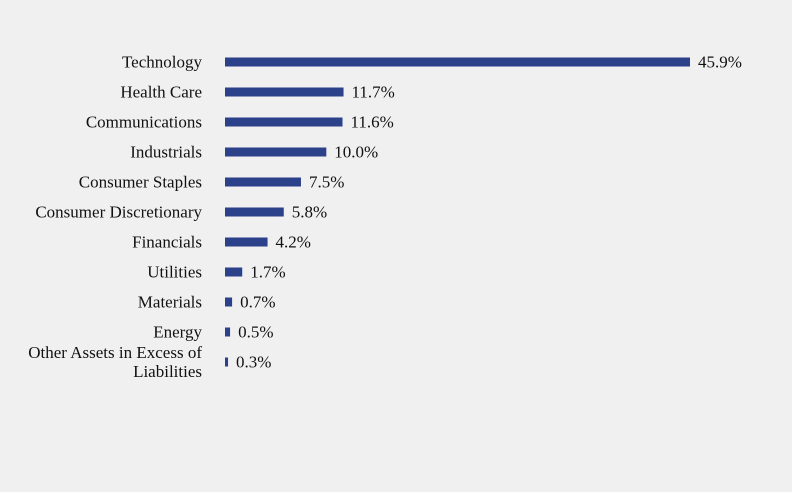  Describe the element at coordinates (309, 212) in the screenshot. I see `value-label-consumer-discretionary: 5.8%` at that location.